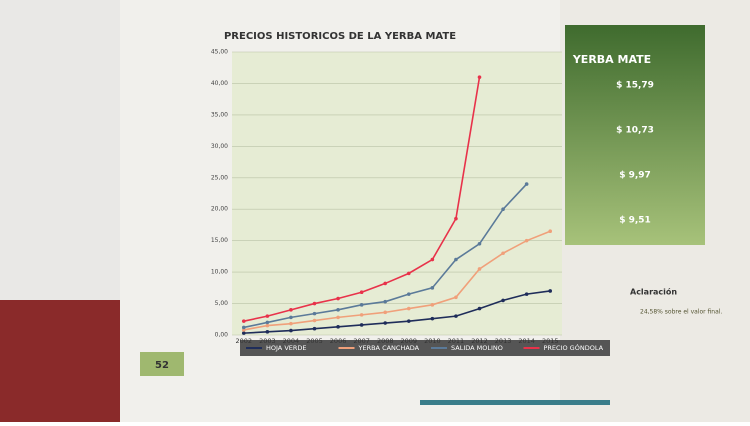 The width and height of the screenshot is (750, 426). Describe the element at coordinates (219, 177) in the screenshot. I see `y-tick-label: 25,00` at that location.